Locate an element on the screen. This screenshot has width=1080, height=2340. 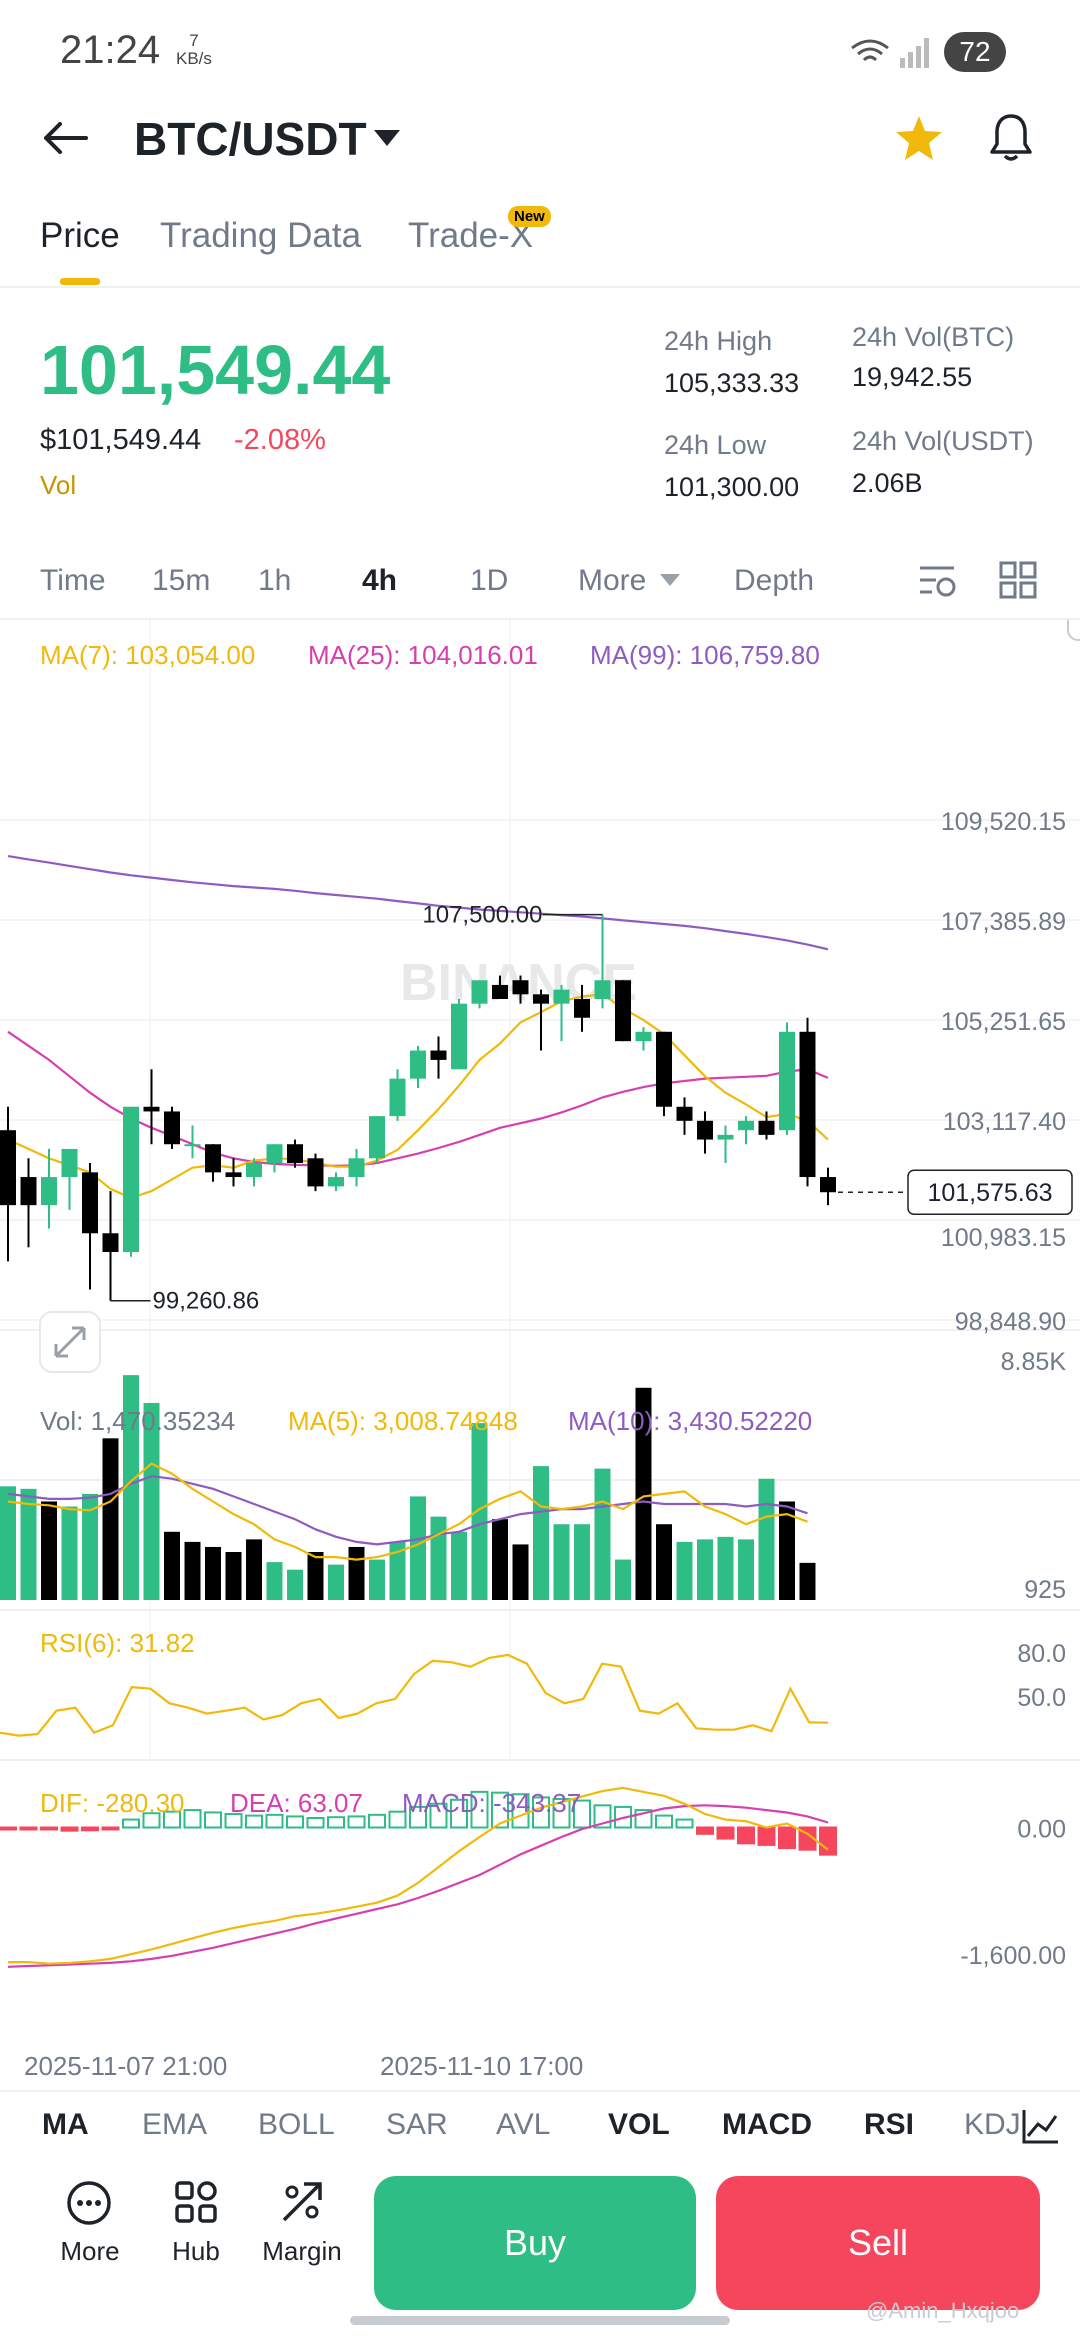
vol-usdt-label: 24h Vol(USDT) is located at coordinates (943, 441).